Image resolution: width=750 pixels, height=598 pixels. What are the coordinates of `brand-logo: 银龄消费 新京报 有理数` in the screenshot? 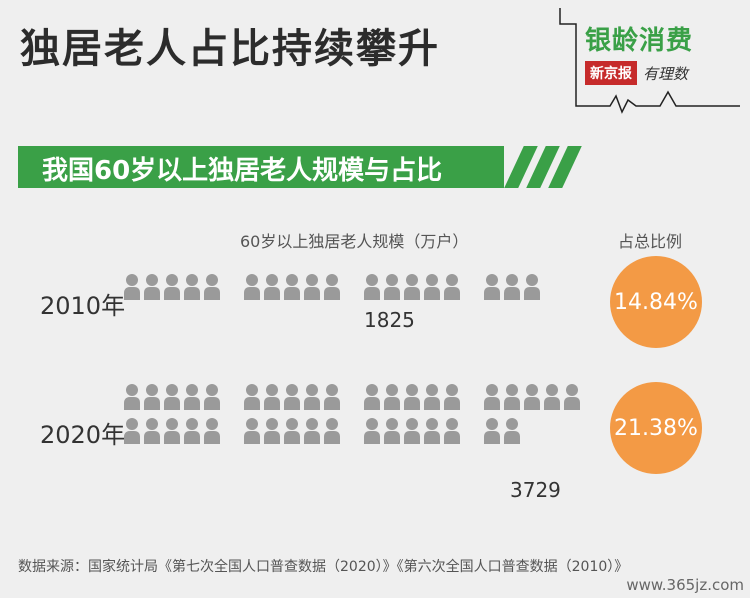 It's located at (660, 52).